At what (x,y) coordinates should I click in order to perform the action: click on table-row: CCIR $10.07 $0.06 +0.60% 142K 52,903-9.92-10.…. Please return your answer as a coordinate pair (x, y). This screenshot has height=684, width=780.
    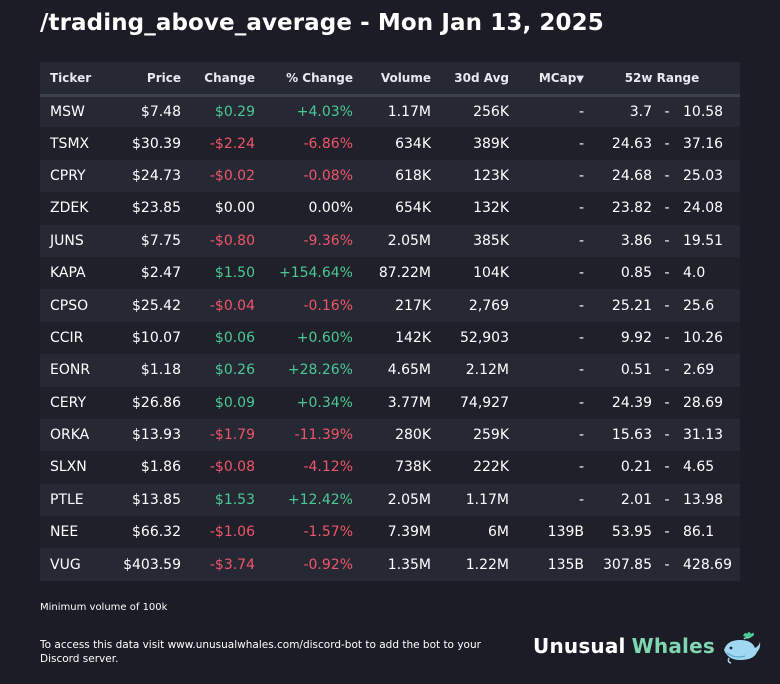
    Looking at the image, I should click on (390, 338).